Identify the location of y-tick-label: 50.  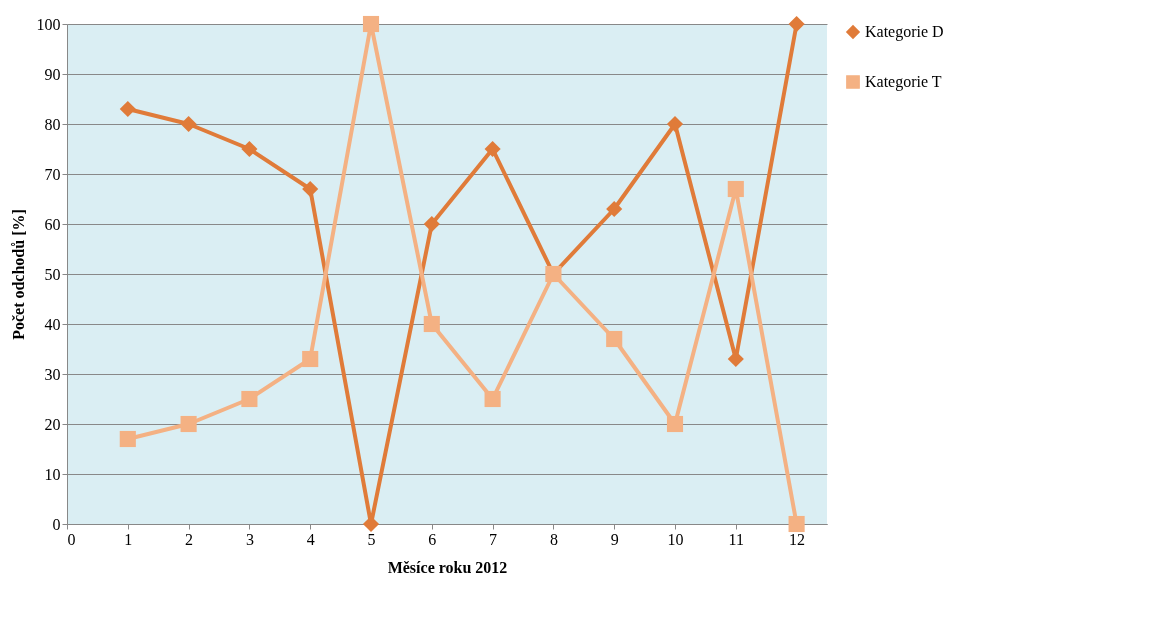
(52, 274).